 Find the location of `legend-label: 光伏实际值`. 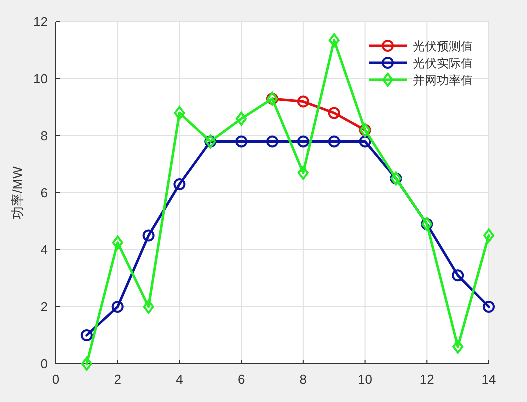

legend-label: 光伏实际值 is located at coordinates (443, 63).